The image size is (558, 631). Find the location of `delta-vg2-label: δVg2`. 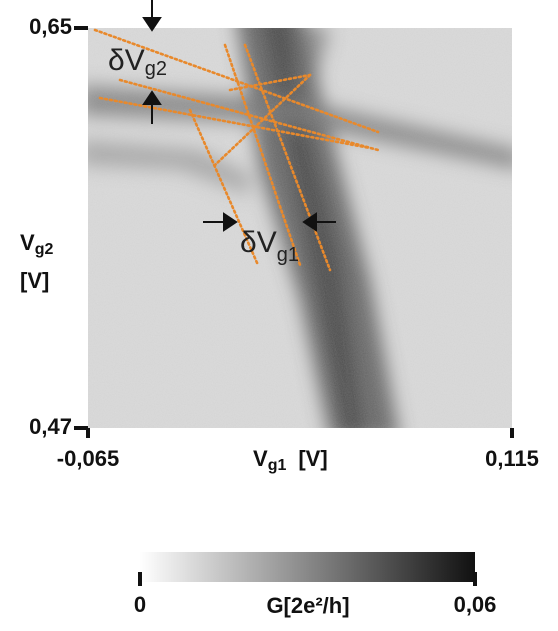

delta-vg2-label: δVg2 is located at coordinates (137, 62).